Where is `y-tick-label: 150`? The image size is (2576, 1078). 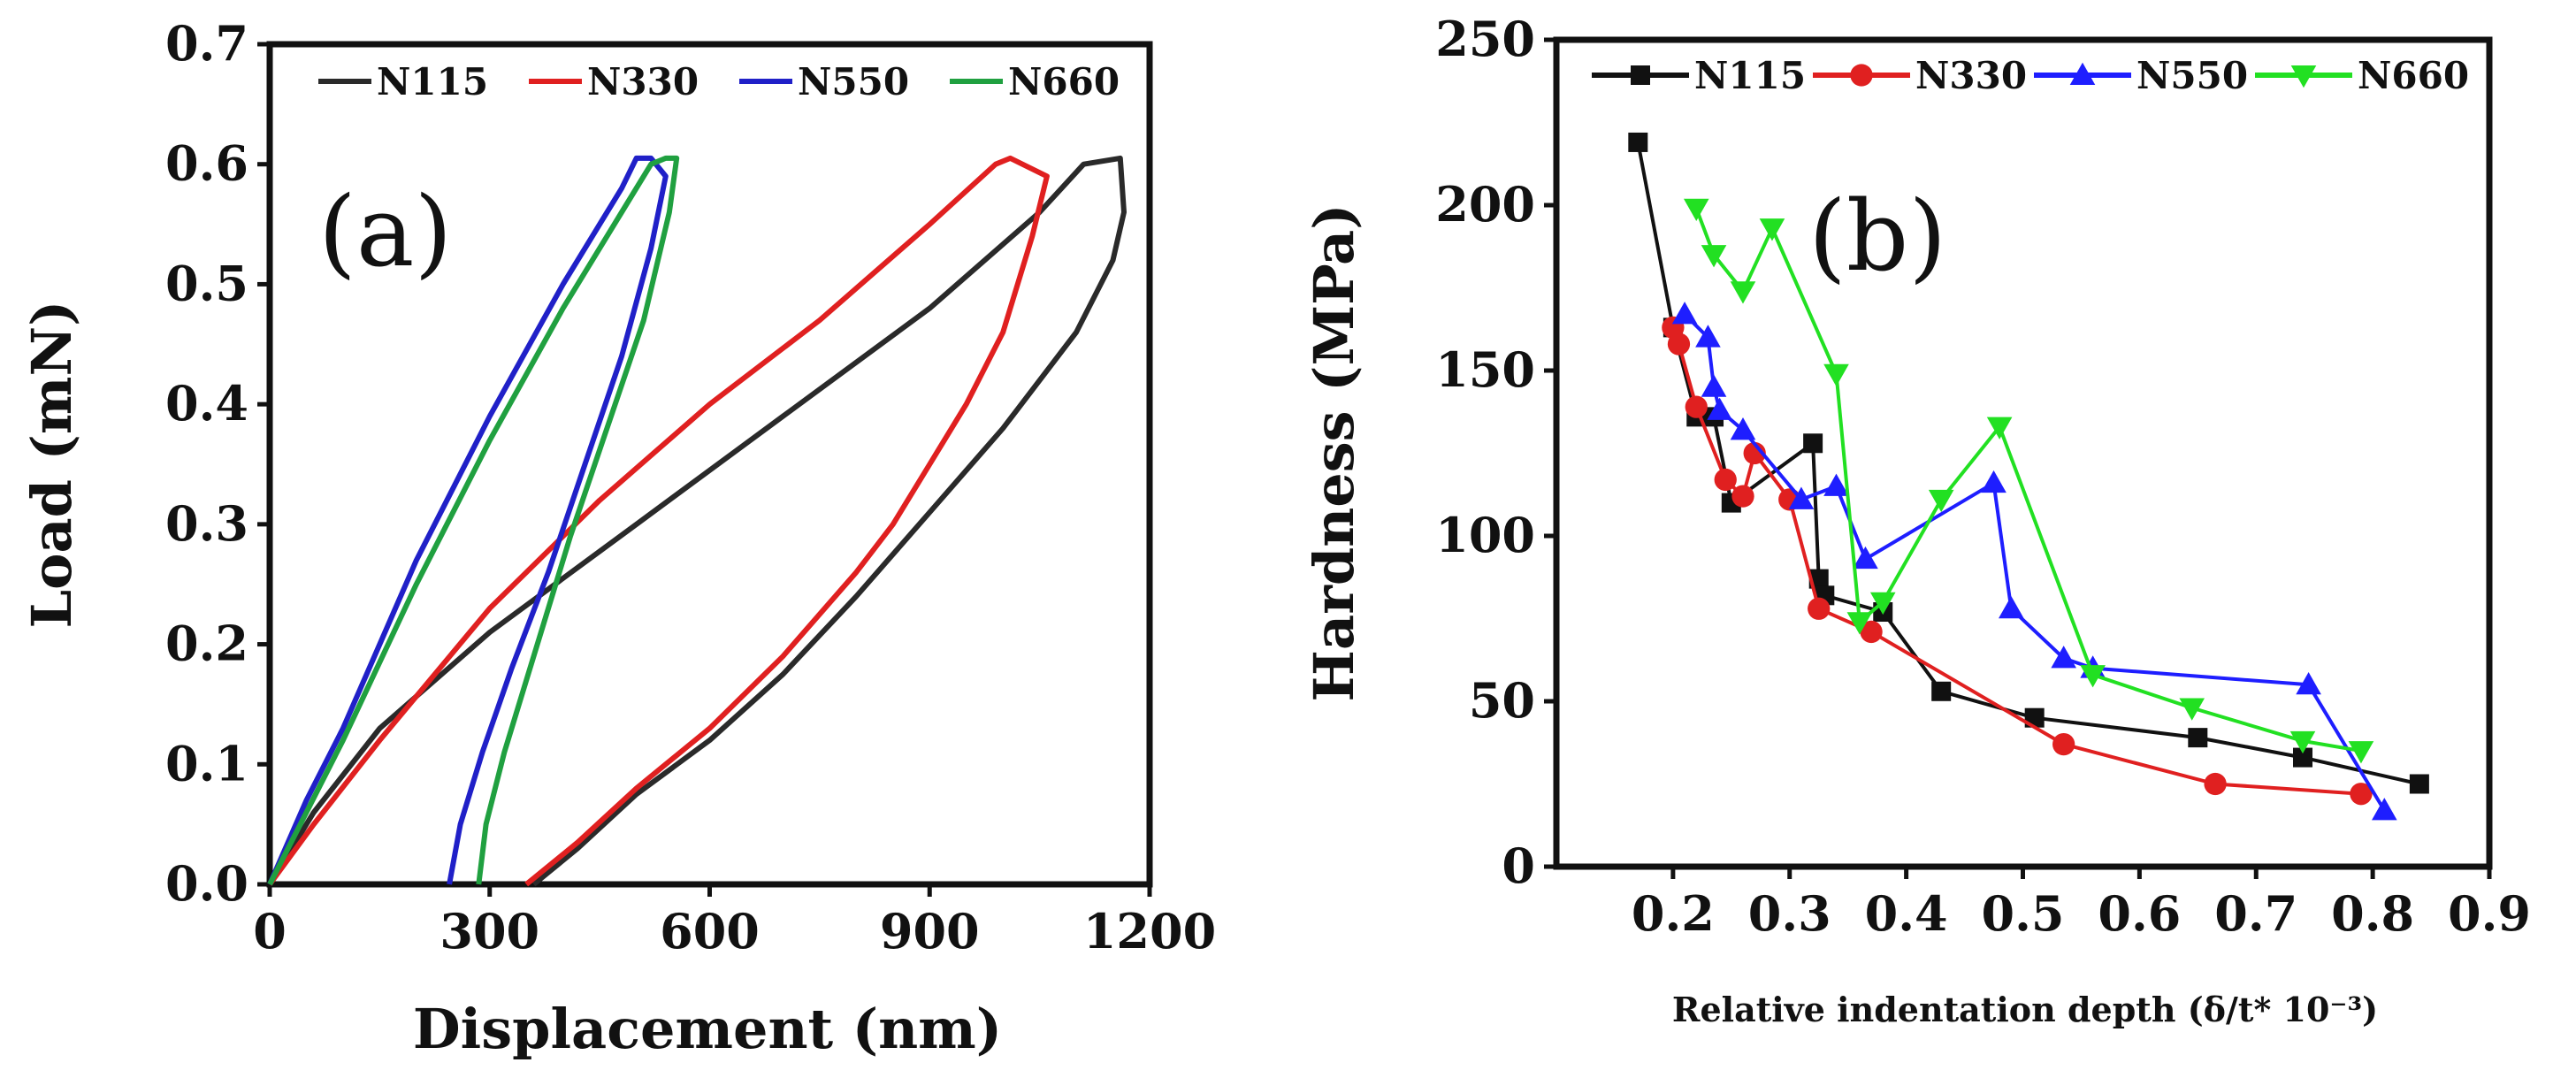
y-tick-label: 150 is located at coordinates (1485, 369).